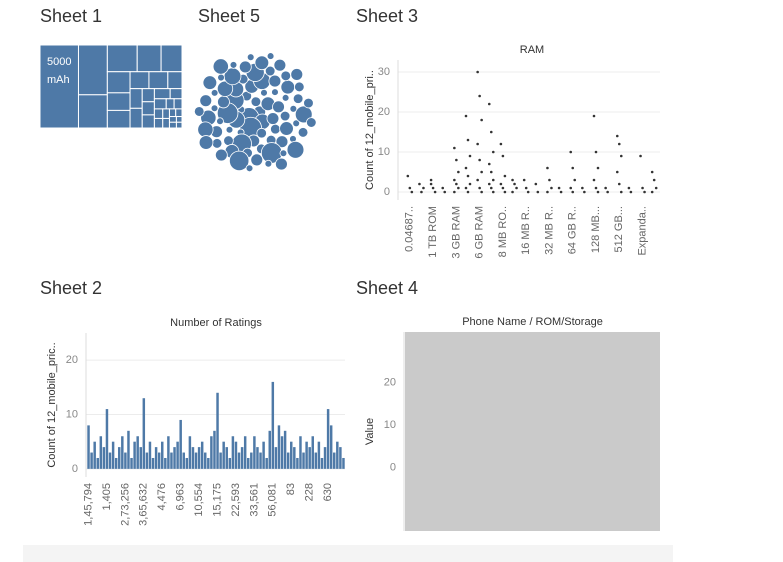 Image resolution: width=783 pixels, height=562 pixels. Describe the element at coordinates (216, 323) in the screenshot. I see `chart-title: Number of Ratings` at that location.